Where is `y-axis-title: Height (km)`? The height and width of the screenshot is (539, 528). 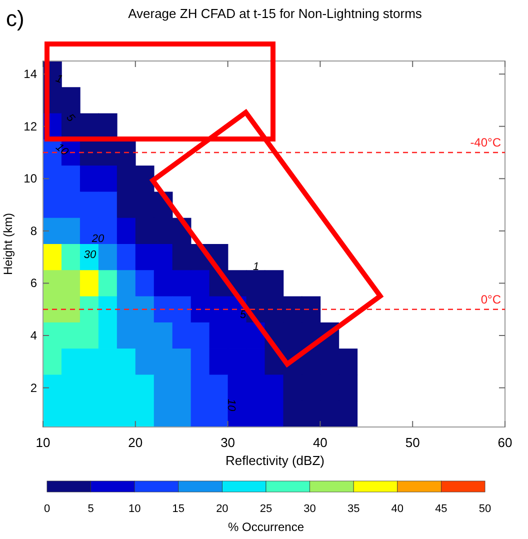
y-axis-title: Height (km) is located at coordinates (8, 244).